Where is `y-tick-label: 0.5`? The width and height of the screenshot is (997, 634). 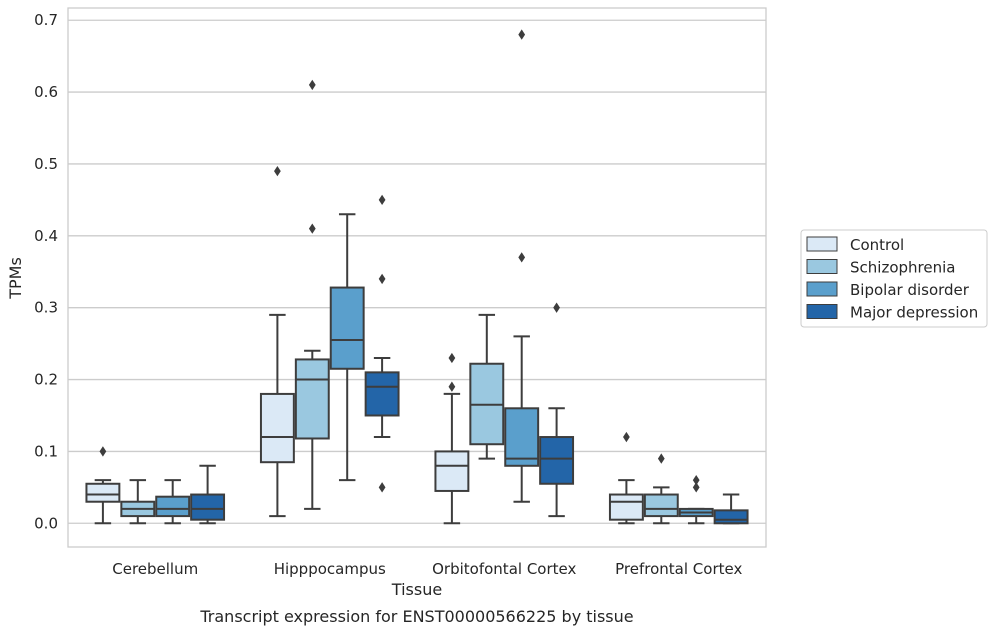
y-tick-label: 0.5 is located at coordinates (46, 164).